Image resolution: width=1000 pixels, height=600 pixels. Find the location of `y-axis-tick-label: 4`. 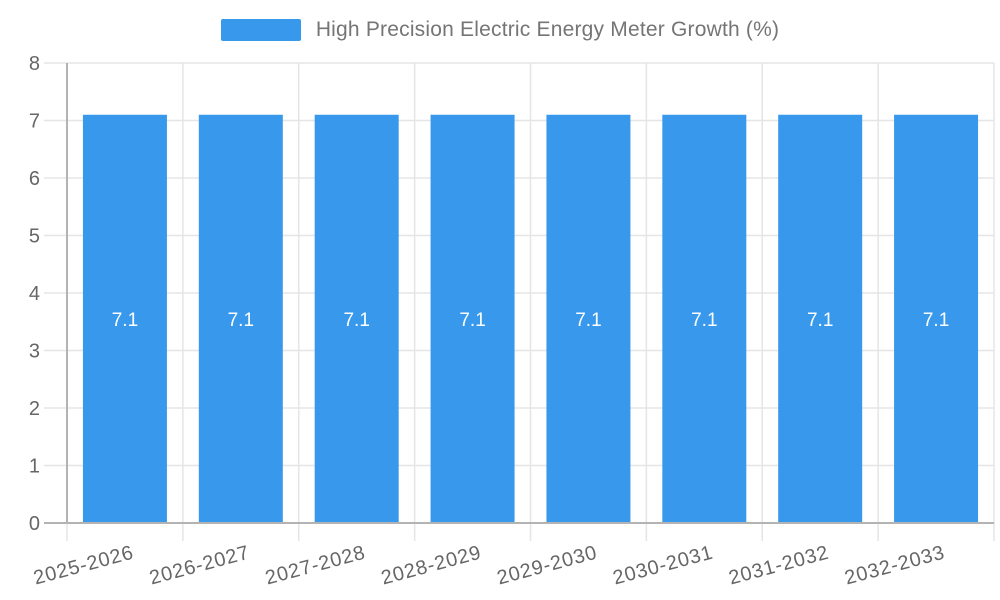

y-axis-tick-label: 4 is located at coordinates (34, 294).